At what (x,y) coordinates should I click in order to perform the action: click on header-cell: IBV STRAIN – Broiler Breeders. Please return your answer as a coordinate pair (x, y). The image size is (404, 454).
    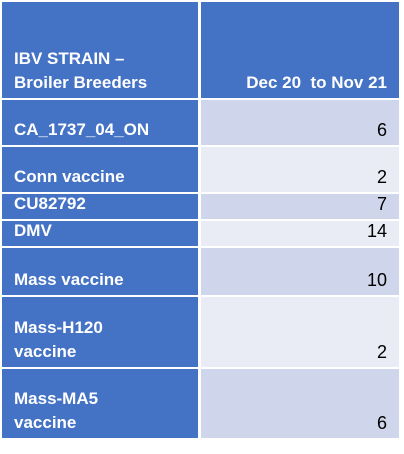
    Looking at the image, I should click on (100, 50).